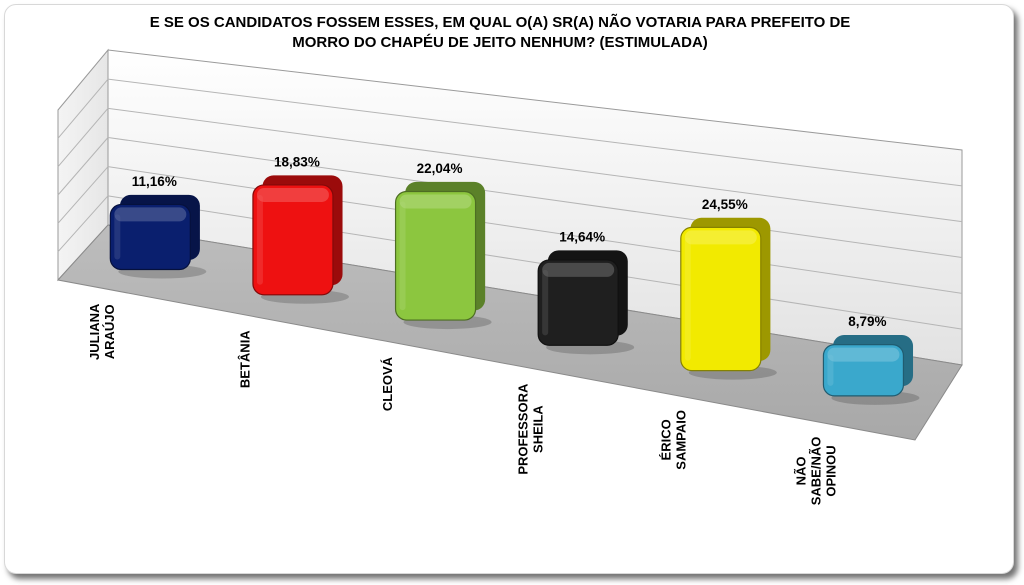 The height and width of the screenshot is (585, 1024). I want to click on value-label-1: 11,16%, so click(154, 181).